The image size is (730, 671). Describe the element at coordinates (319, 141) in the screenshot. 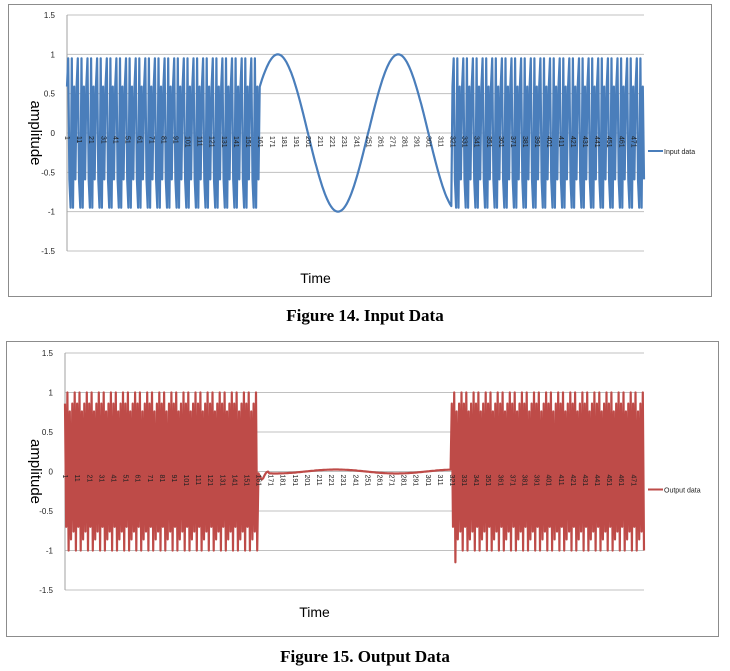

I see `x-tick-label: 211` at that location.